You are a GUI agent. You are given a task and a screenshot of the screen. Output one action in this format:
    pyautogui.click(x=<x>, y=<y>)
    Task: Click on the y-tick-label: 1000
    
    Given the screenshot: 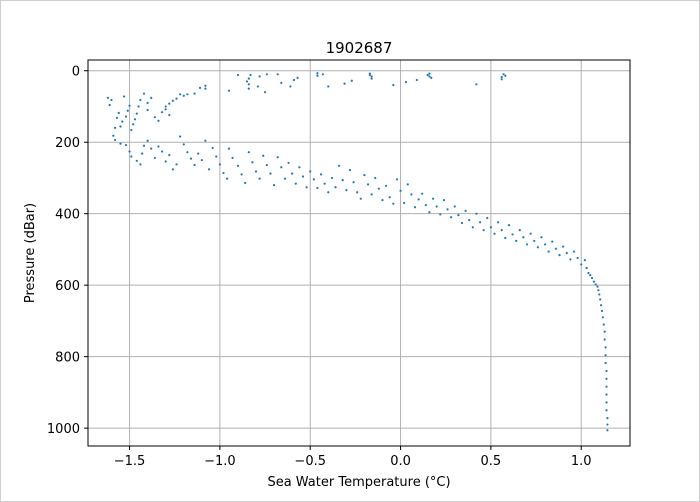 What is the action you would take?
    pyautogui.click(x=63, y=429)
    